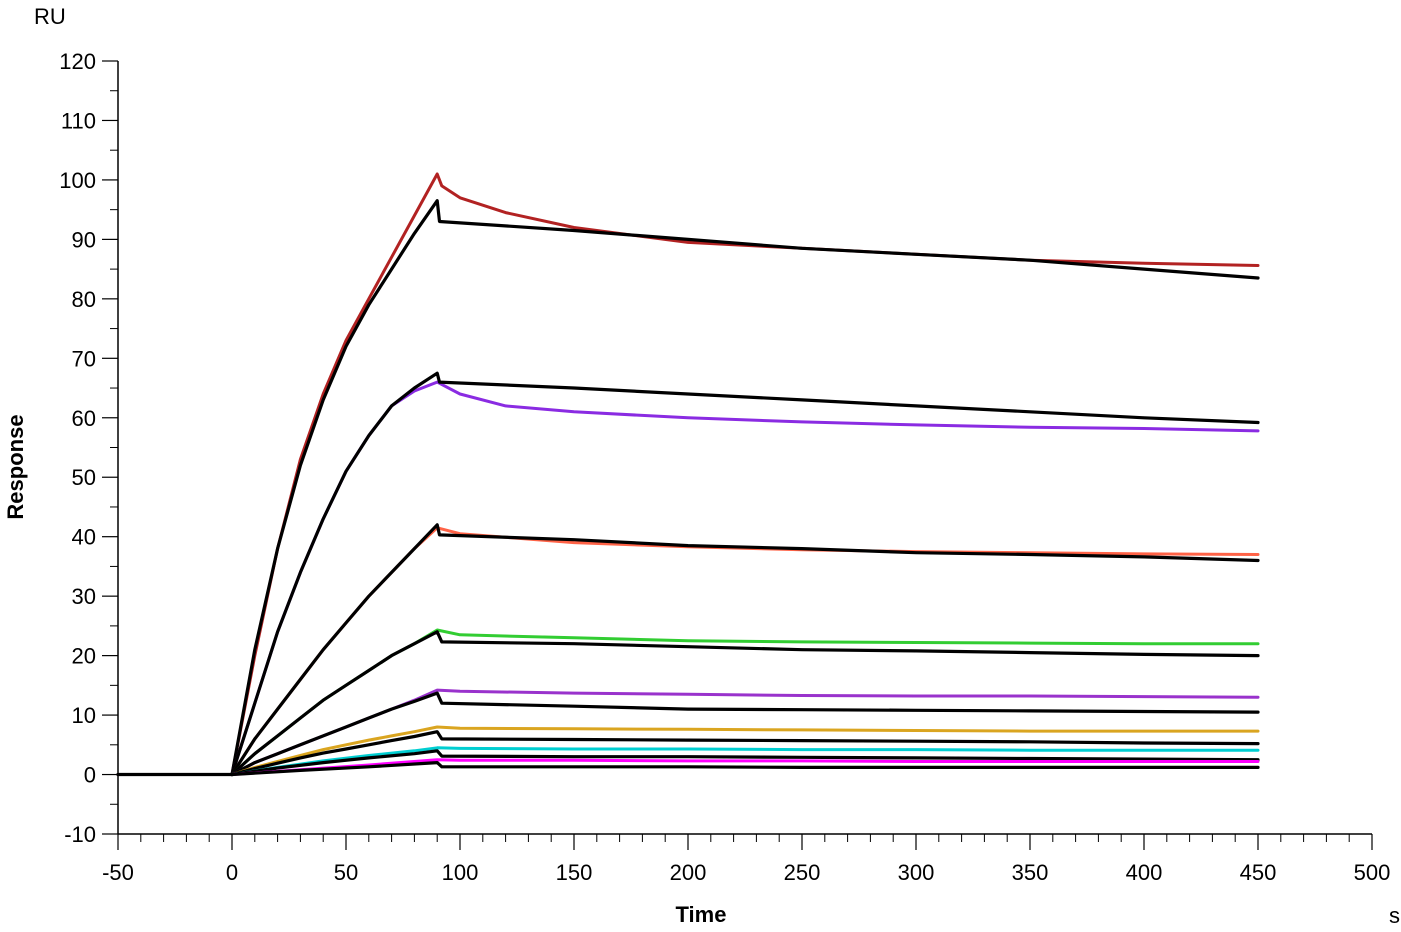  I want to click on x-tick-label: 100, so click(460, 872).